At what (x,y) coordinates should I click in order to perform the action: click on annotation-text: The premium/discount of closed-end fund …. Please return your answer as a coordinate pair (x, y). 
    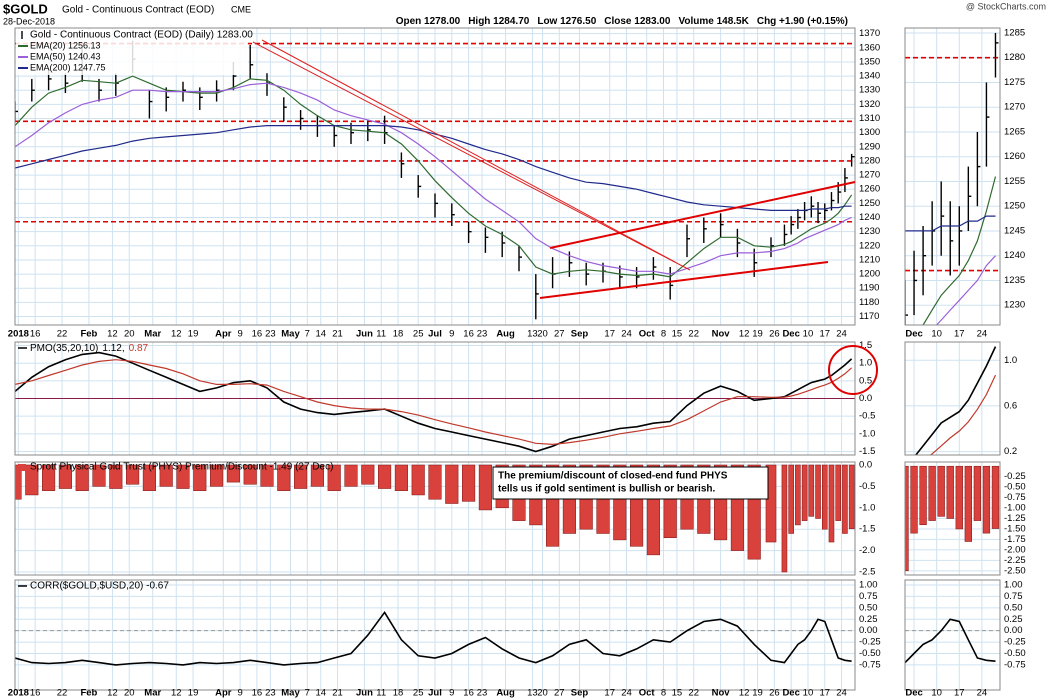
    Looking at the image, I should click on (613, 476).